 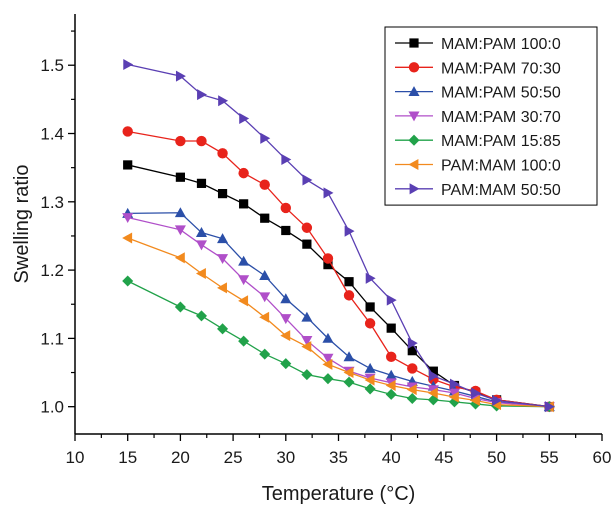 I want to click on legend-item: MAM:PAM 100:0, so click(x=478, y=44).